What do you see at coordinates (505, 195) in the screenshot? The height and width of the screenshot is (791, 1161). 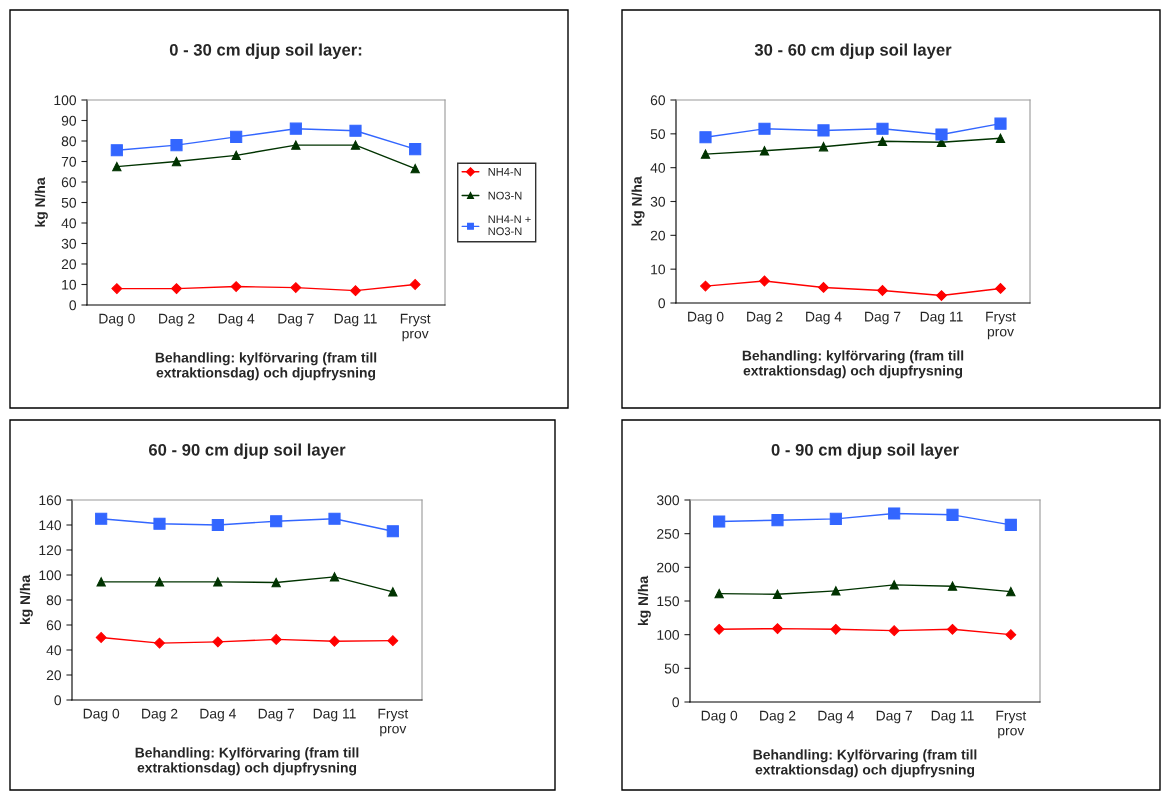 I see `legend-label: NO3-N` at bounding box center [505, 195].